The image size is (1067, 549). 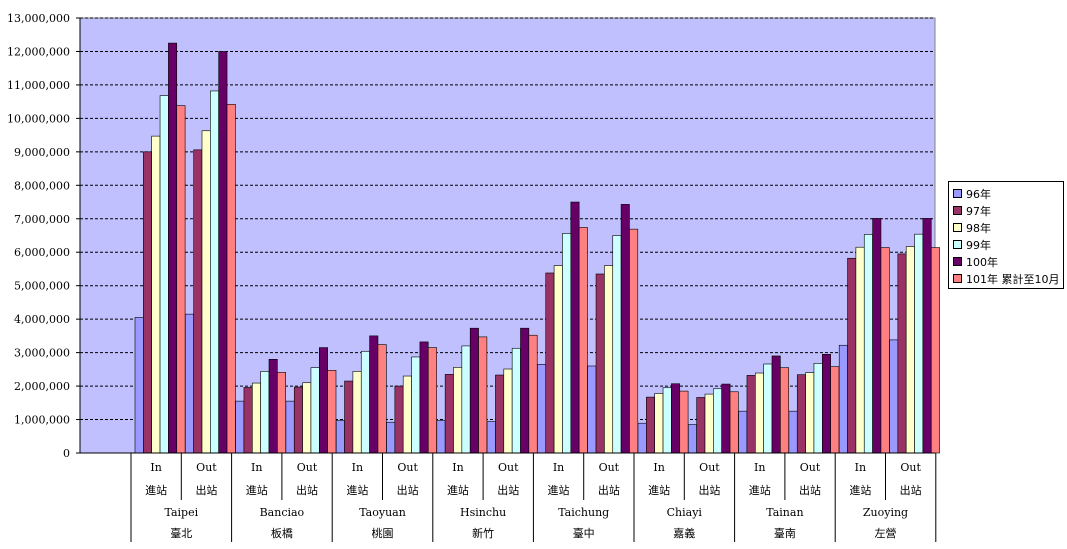 I want to click on y-tick-label: 2,000,000, so click(x=42, y=386).